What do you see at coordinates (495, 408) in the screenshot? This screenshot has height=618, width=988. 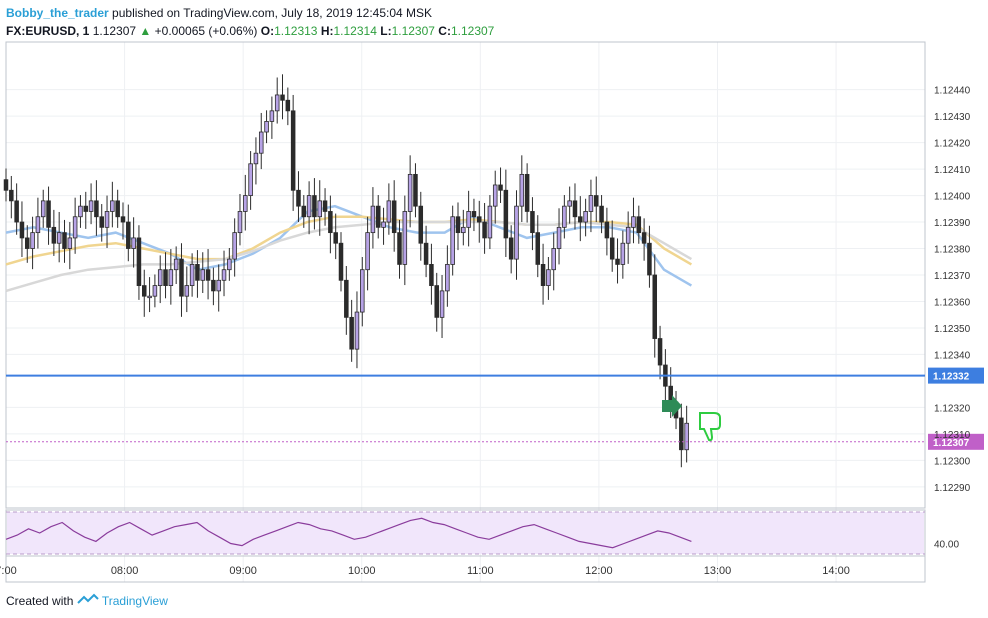 I see `price-lines: 1.12332 1.12307` at bounding box center [495, 408].